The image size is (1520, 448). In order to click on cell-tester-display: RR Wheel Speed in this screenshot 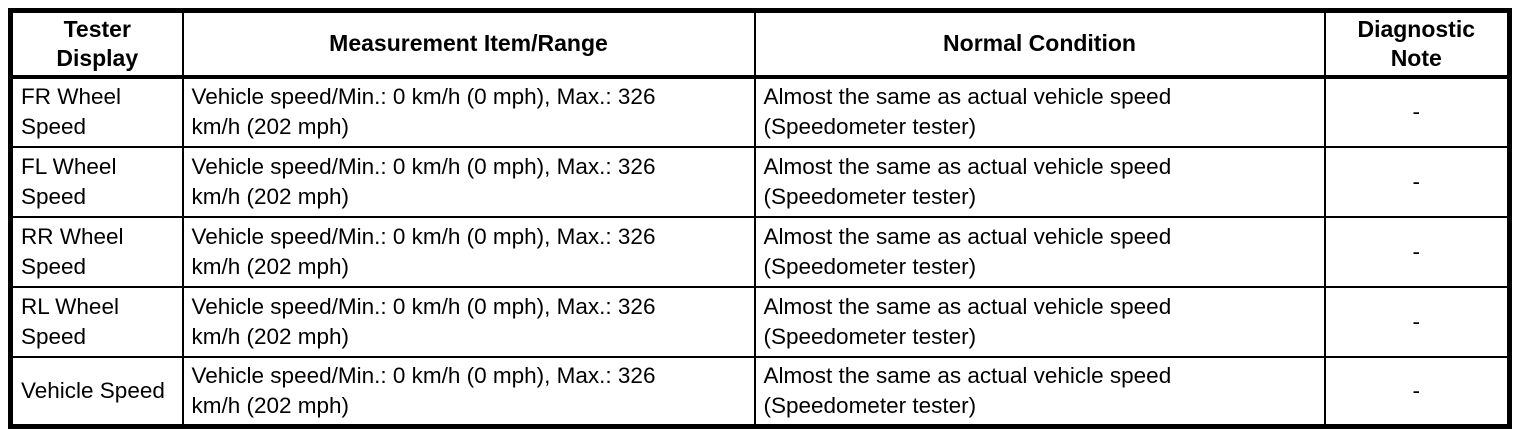, I will do `click(96, 251)`.